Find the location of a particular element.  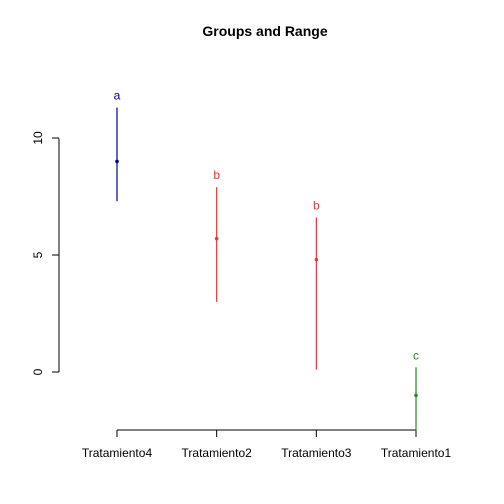

group-letter-label: a is located at coordinates (117, 96).